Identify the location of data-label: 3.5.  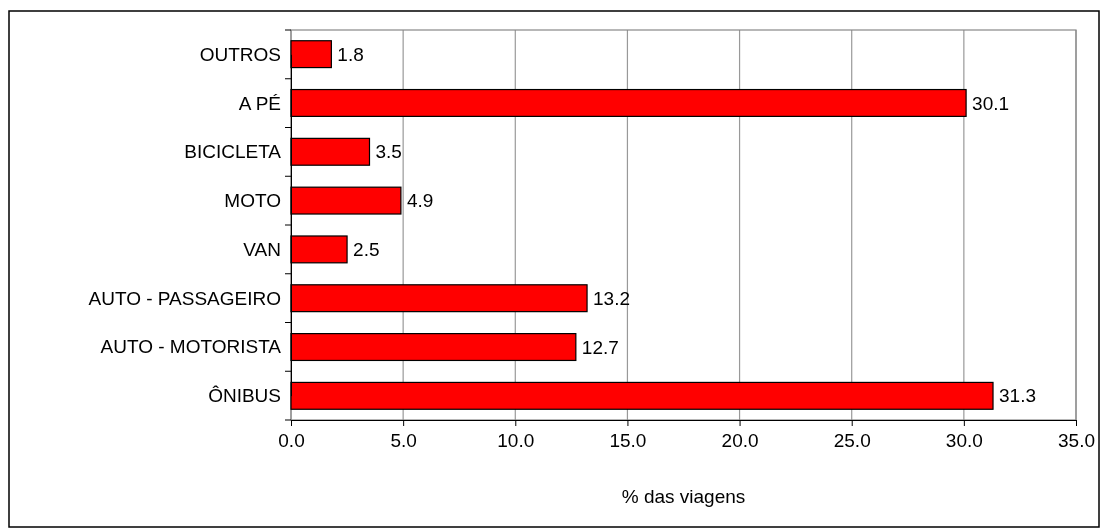
(388, 152).